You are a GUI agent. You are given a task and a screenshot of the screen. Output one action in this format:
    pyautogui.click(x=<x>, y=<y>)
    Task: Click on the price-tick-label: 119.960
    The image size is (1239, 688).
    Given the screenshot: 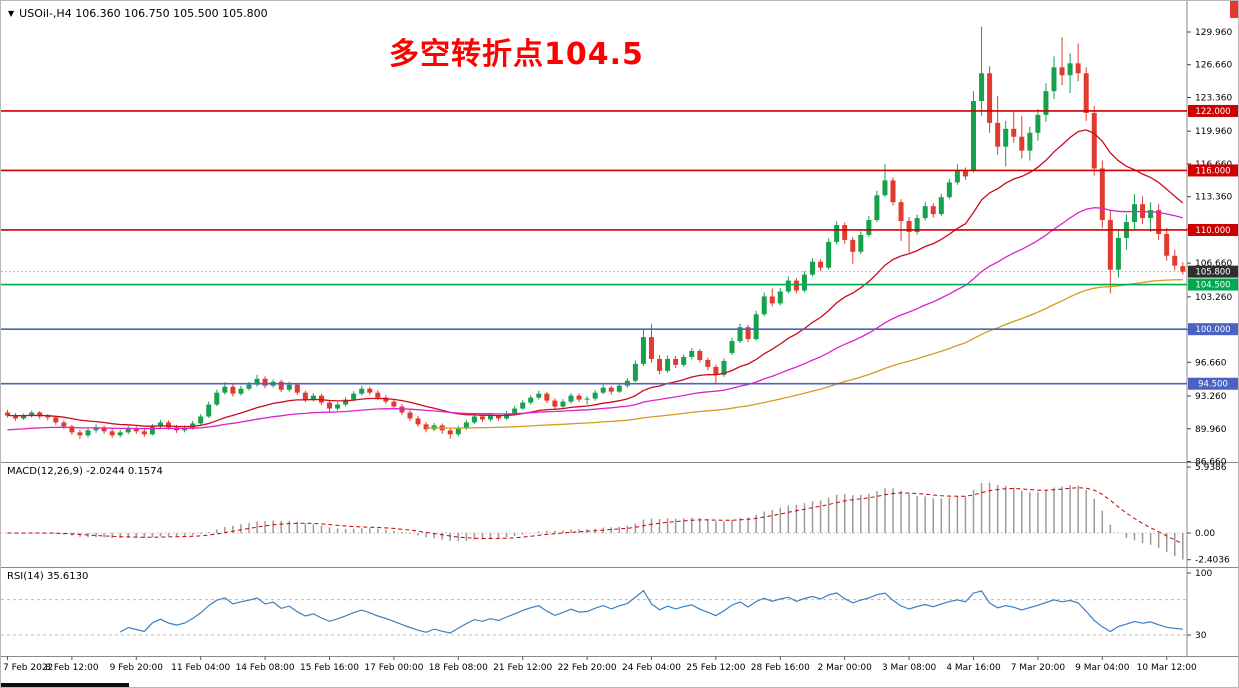 What is the action you would take?
    pyautogui.click(x=1213, y=132)
    